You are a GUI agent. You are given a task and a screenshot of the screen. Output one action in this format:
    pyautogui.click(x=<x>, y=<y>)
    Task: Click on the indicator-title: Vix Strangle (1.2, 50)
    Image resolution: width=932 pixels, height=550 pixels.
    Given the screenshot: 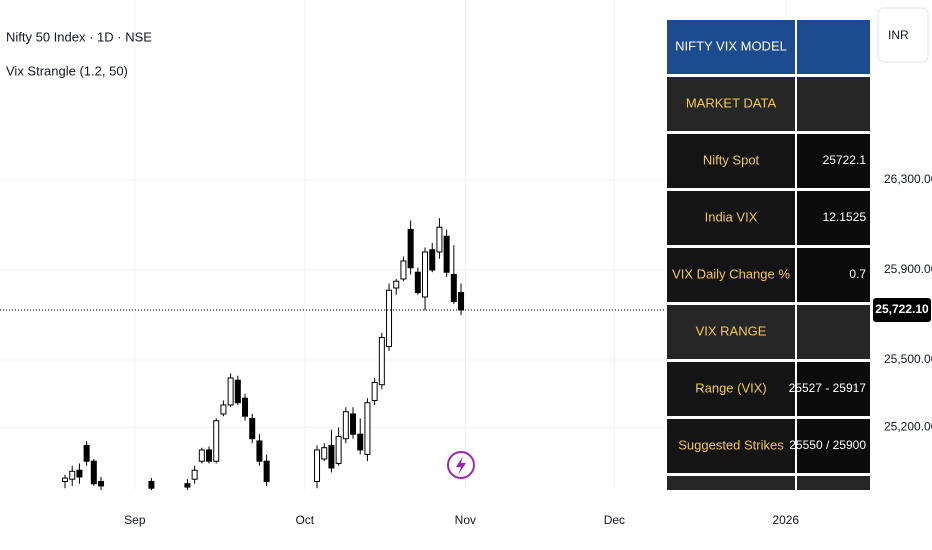 What is the action you would take?
    pyautogui.click(x=67, y=70)
    